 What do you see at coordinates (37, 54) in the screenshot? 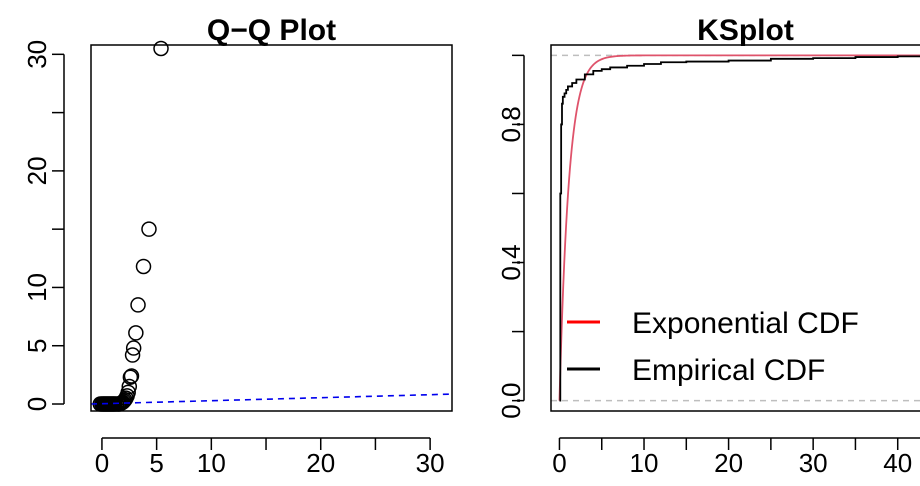
I see `y-tick-label: 30` at bounding box center [37, 54].